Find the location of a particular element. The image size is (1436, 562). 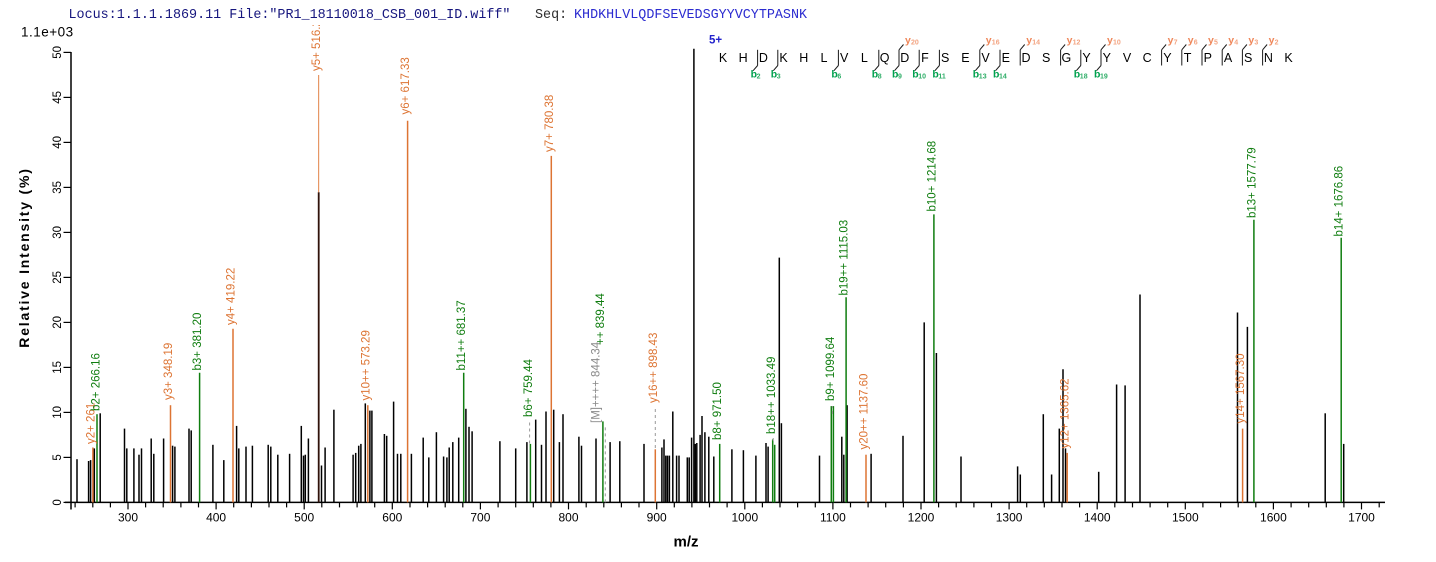

svg-text: L is located at coordinates (824, 58).